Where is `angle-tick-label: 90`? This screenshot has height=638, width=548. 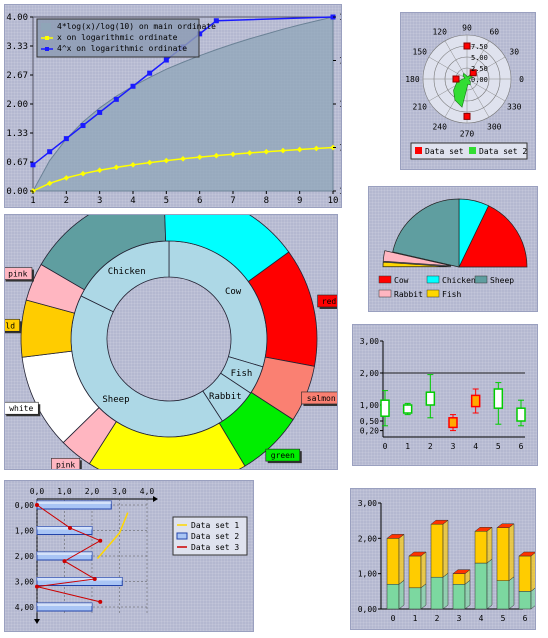 angle-tick-label: 90 is located at coordinates (467, 27).